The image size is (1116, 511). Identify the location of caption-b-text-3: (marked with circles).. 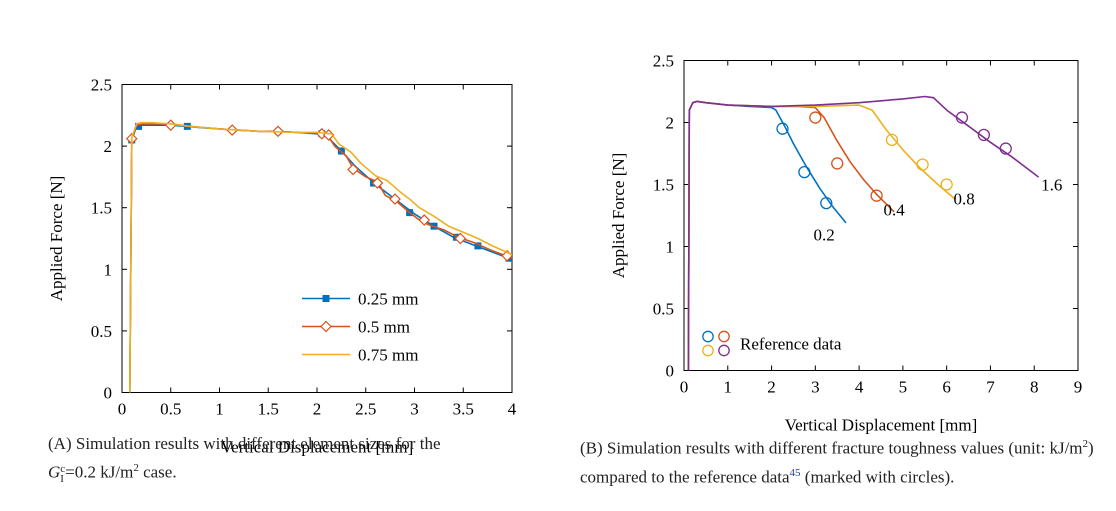
(877, 477).